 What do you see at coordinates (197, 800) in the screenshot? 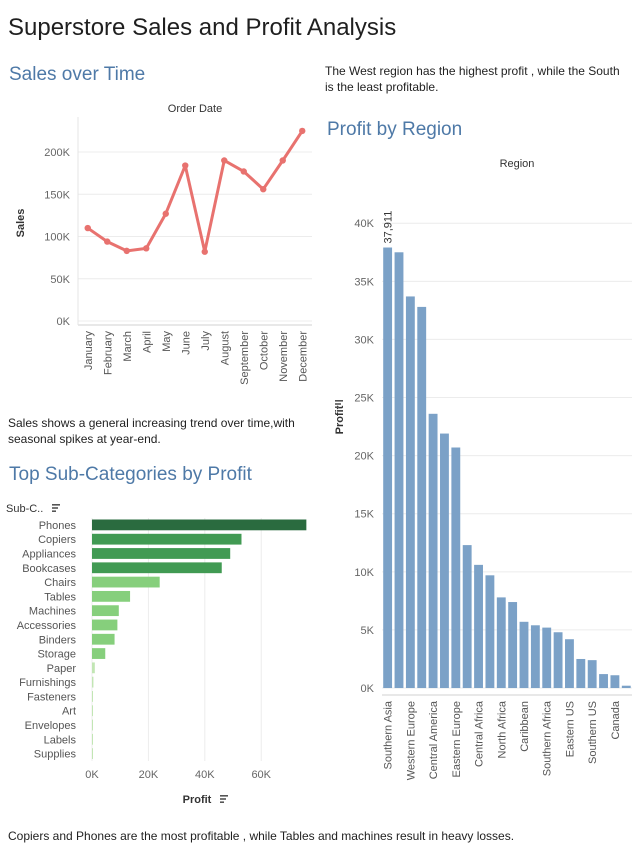
I see `subcategory-x-axis-title: Profit` at bounding box center [197, 800].